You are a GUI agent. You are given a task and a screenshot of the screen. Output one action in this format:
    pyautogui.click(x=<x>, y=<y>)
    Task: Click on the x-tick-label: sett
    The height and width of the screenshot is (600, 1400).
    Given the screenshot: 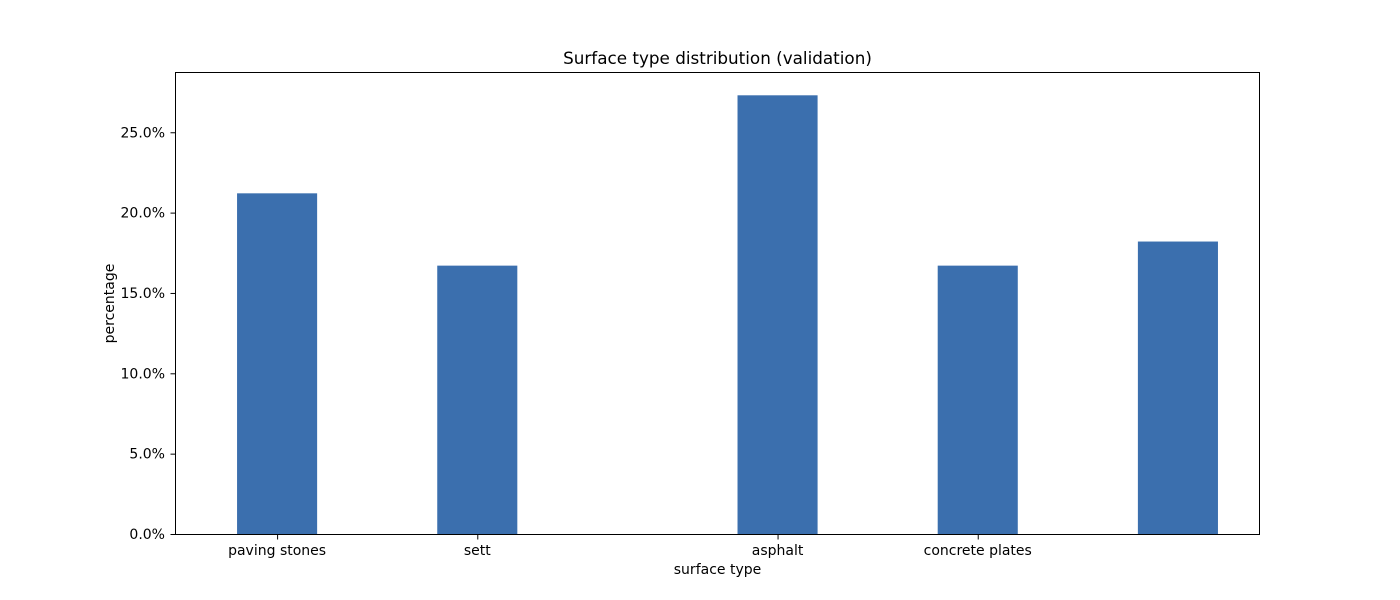 What is the action you would take?
    pyautogui.click(x=477, y=551)
    